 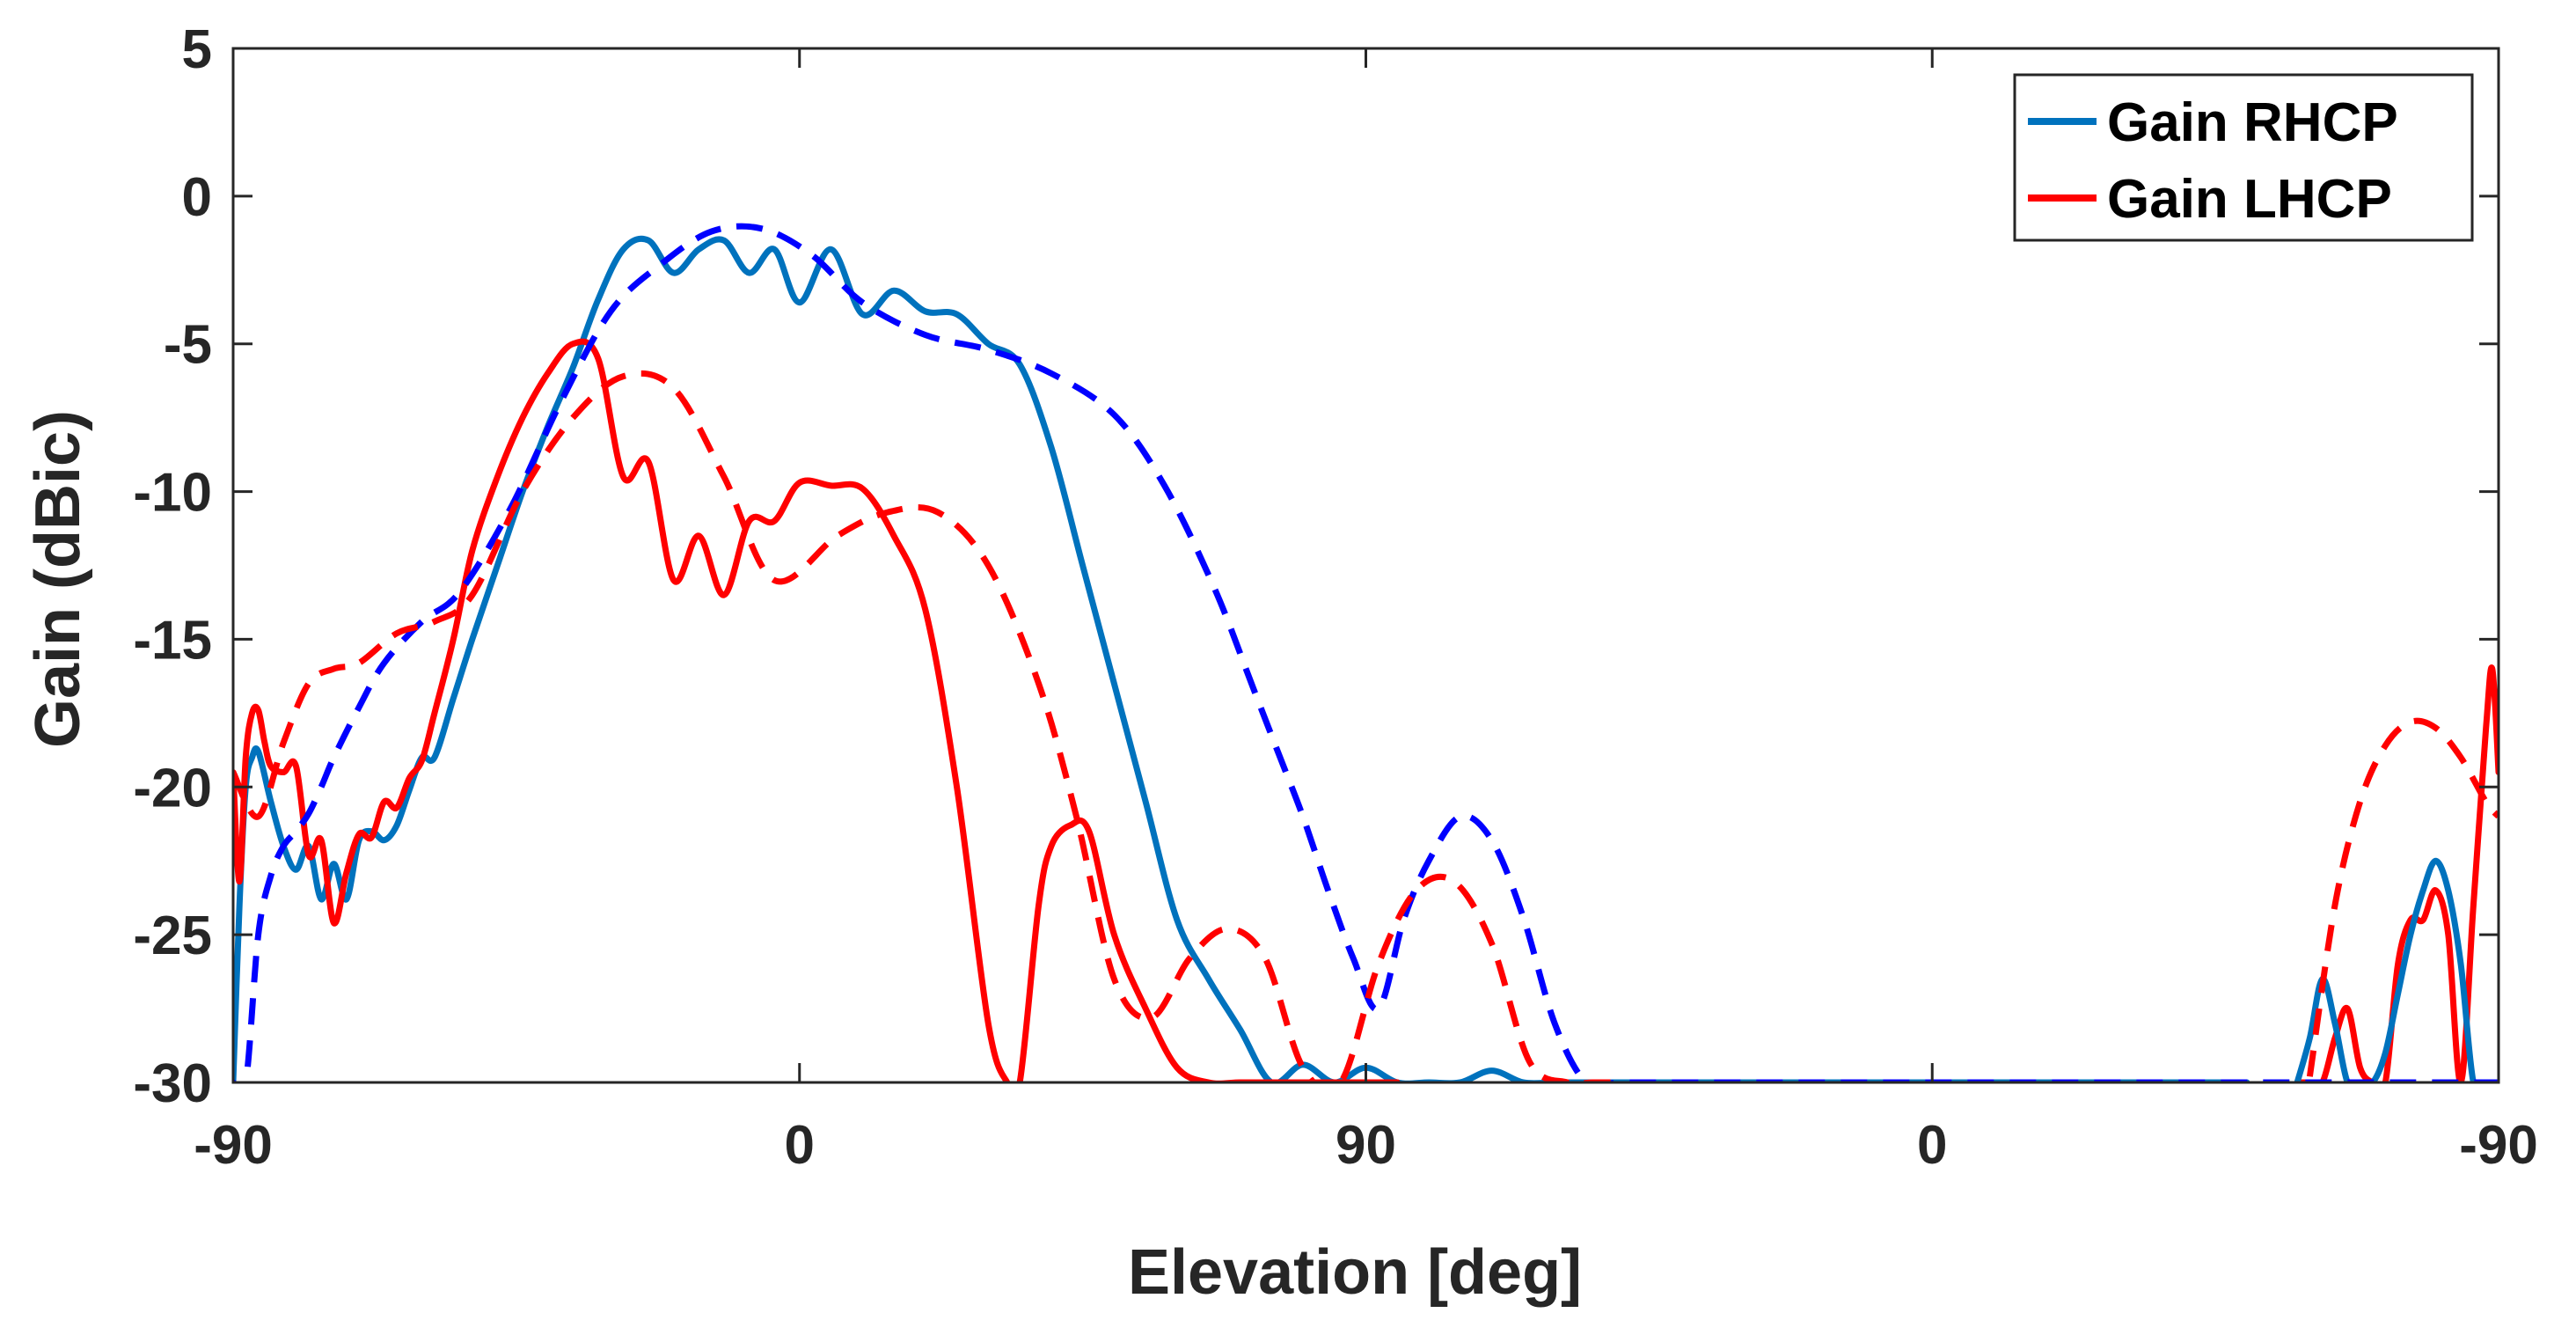 What do you see at coordinates (2252, 122) in the screenshot?
I see `legend-label-rhcp: Gain RHCP` at bounding box center [2252, 122].